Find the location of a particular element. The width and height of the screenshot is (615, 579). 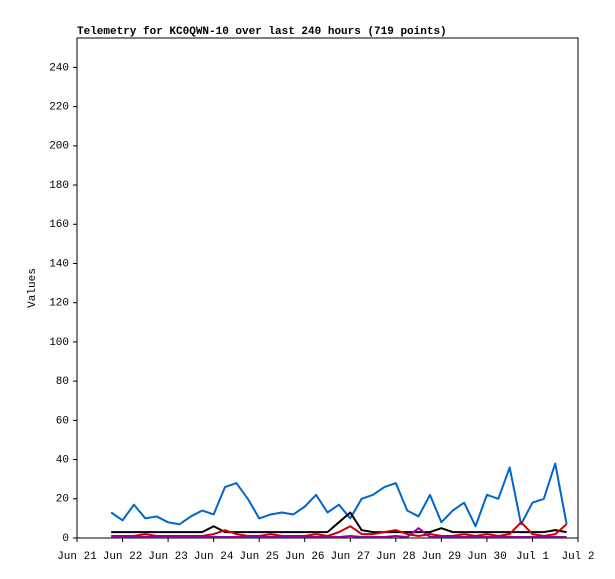

x-tick-label: Jun 24 is located at coordinates (214, 557).